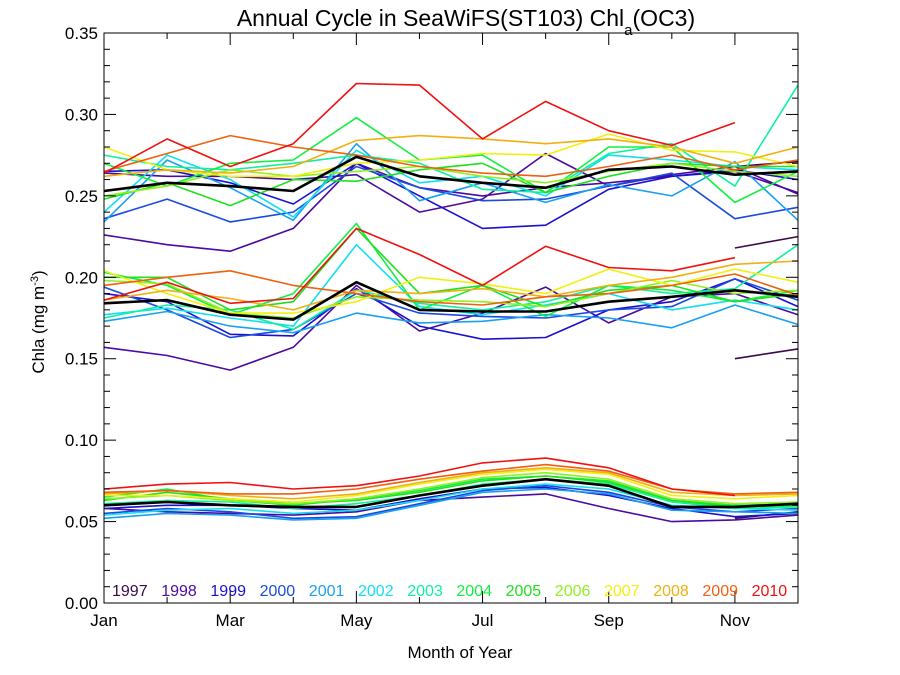  What do you see at coordinates (720, 591) in the screenshot?
I see `legend-label-2009: 2009` at bounding box center [720, 591].